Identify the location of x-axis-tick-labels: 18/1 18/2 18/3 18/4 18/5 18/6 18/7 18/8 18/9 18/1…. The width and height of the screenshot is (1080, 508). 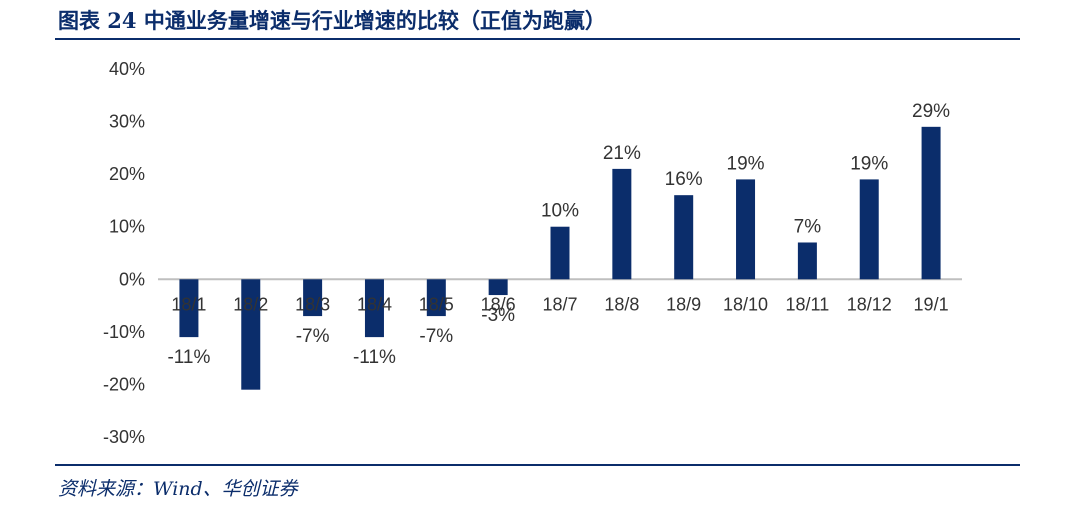
(559, 304).